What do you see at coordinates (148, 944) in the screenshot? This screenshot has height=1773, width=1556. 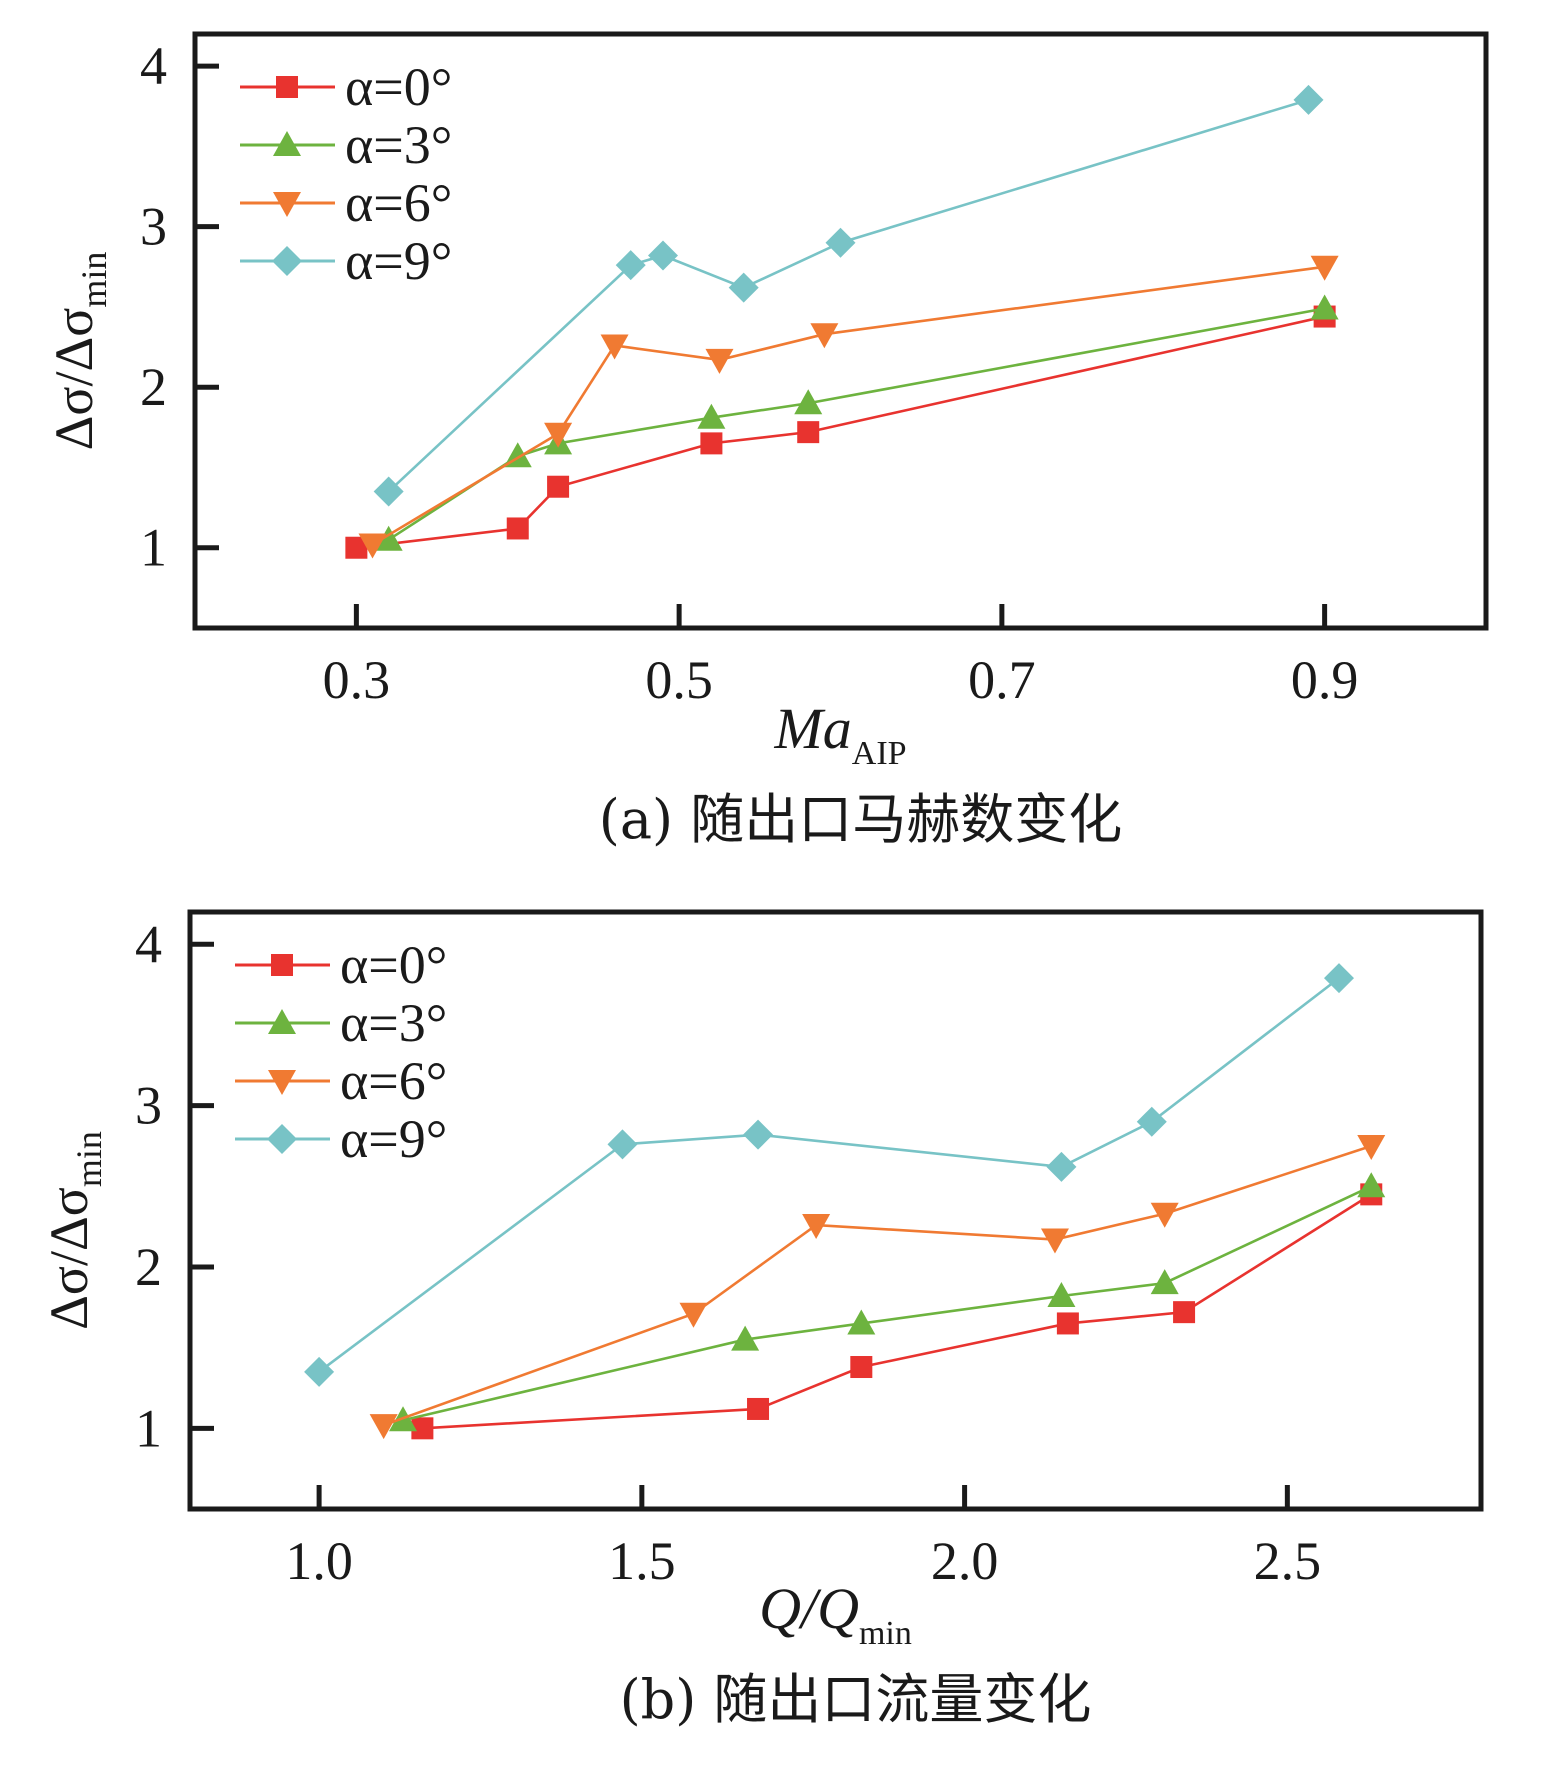 I see `y-tick-label: 4` at bounding box center [148, 944].